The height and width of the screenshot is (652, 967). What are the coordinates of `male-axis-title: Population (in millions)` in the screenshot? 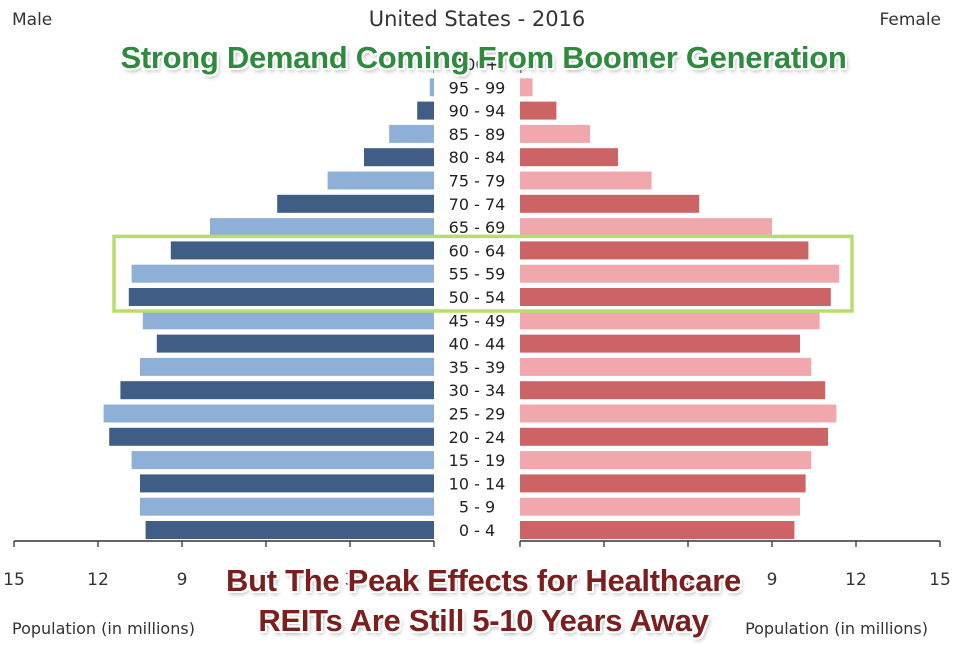 It's located at (103, 628).